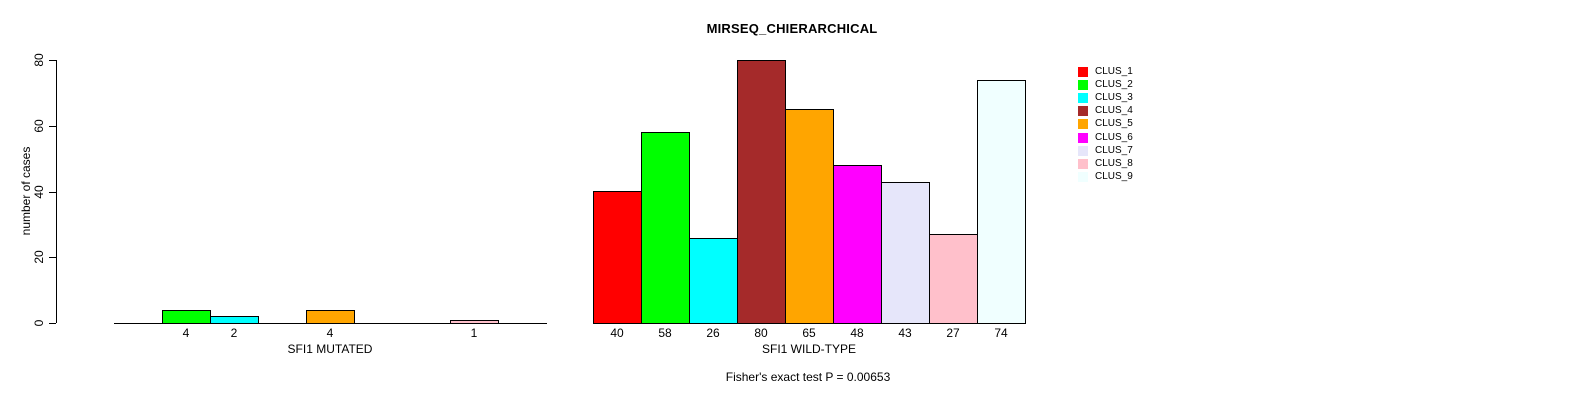  I want to click on legend-item-clus_7: CLUS_7, so click(1105, 150).